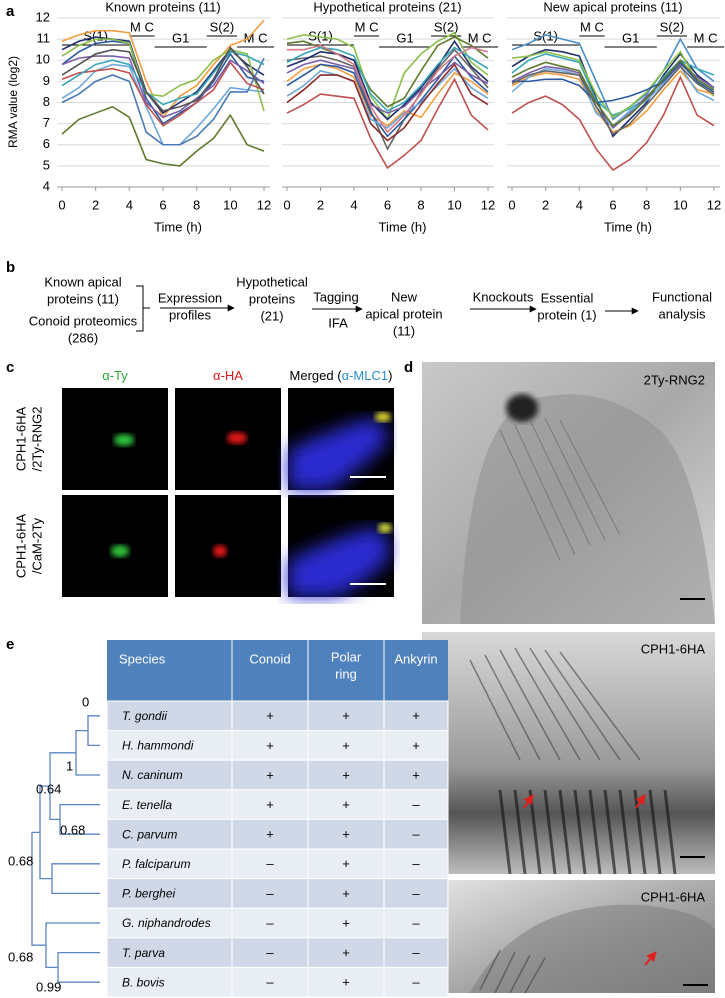  Describe the element at coordinates (144, 716) in the screenshot. I see `species-name: T. gondii` at that location.